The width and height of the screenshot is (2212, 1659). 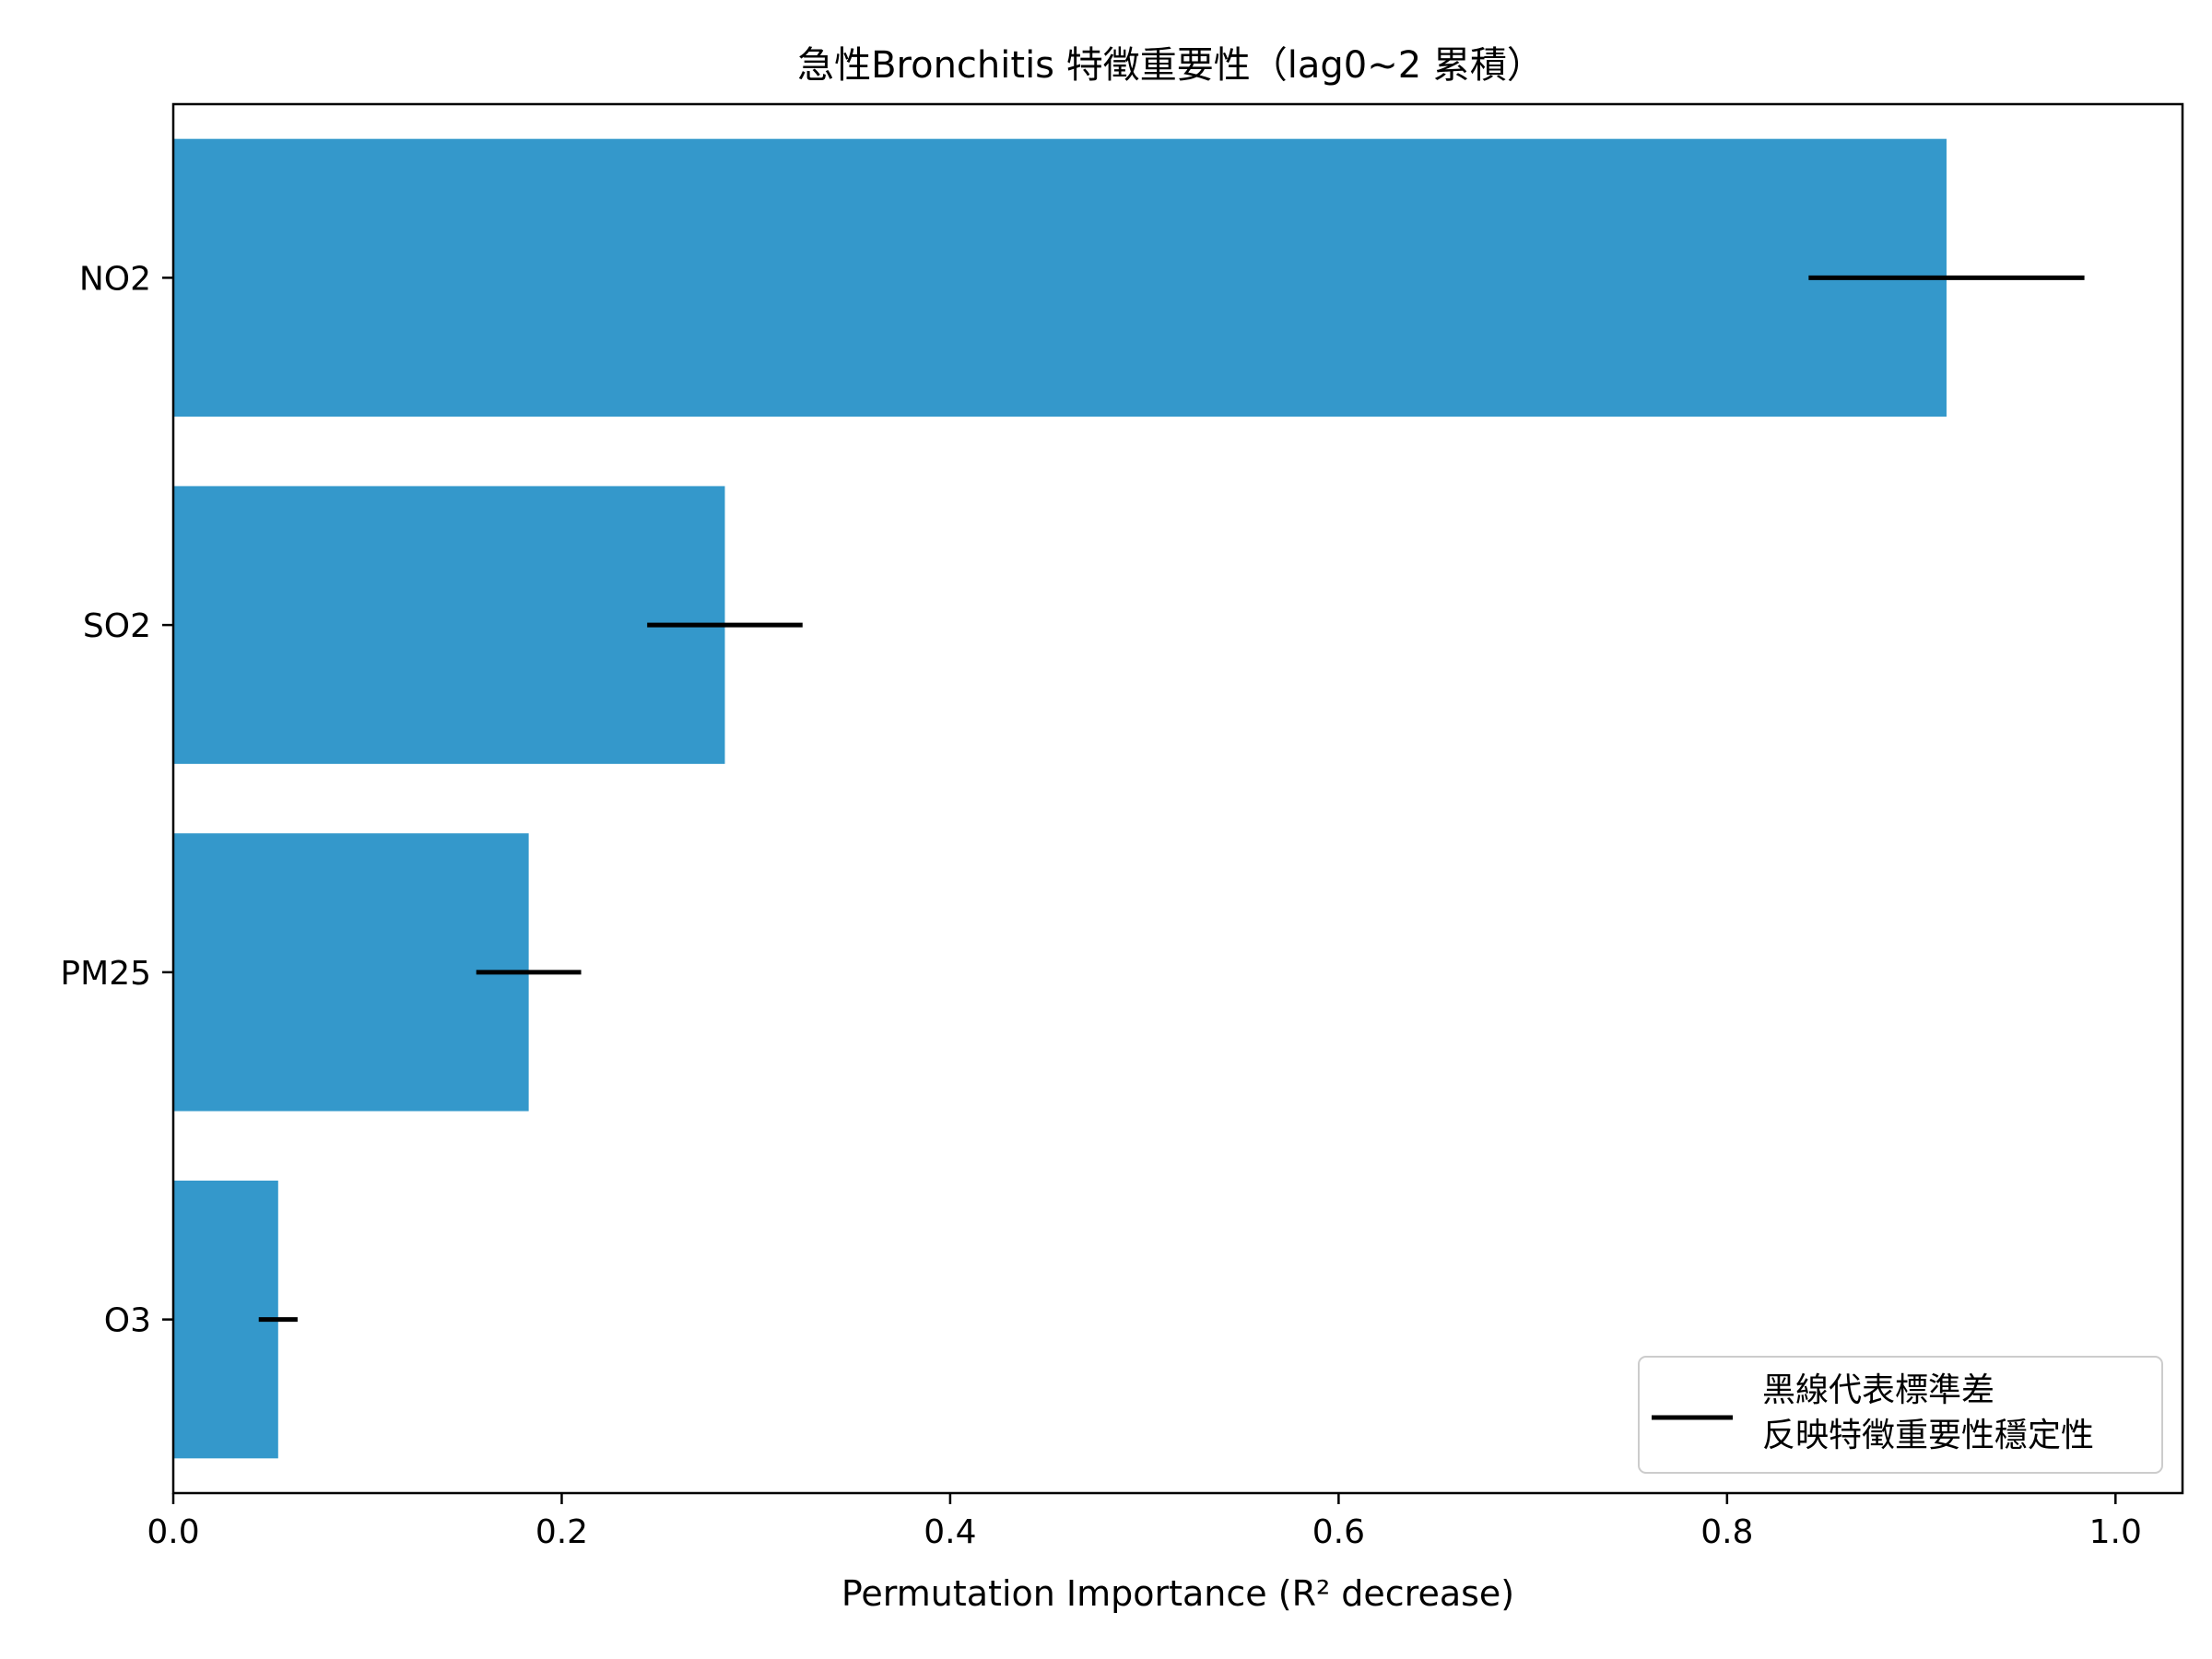 I want to click on x-tick-label: 1.0, so click(x=2115, y=1532).